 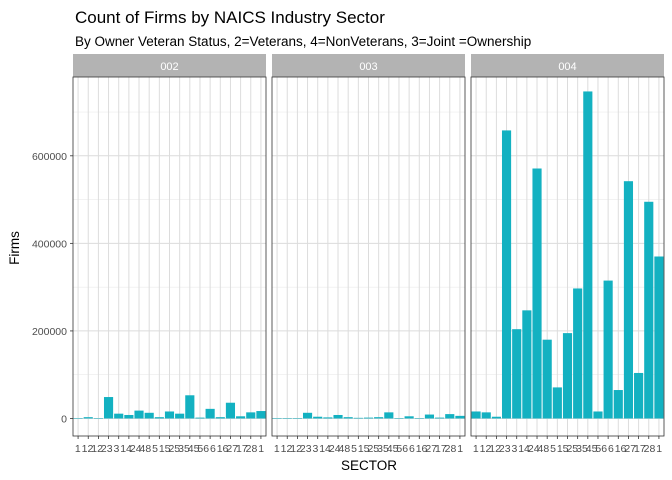 I want to click on y-tick-label: 200000, so click(x=49, y=332).